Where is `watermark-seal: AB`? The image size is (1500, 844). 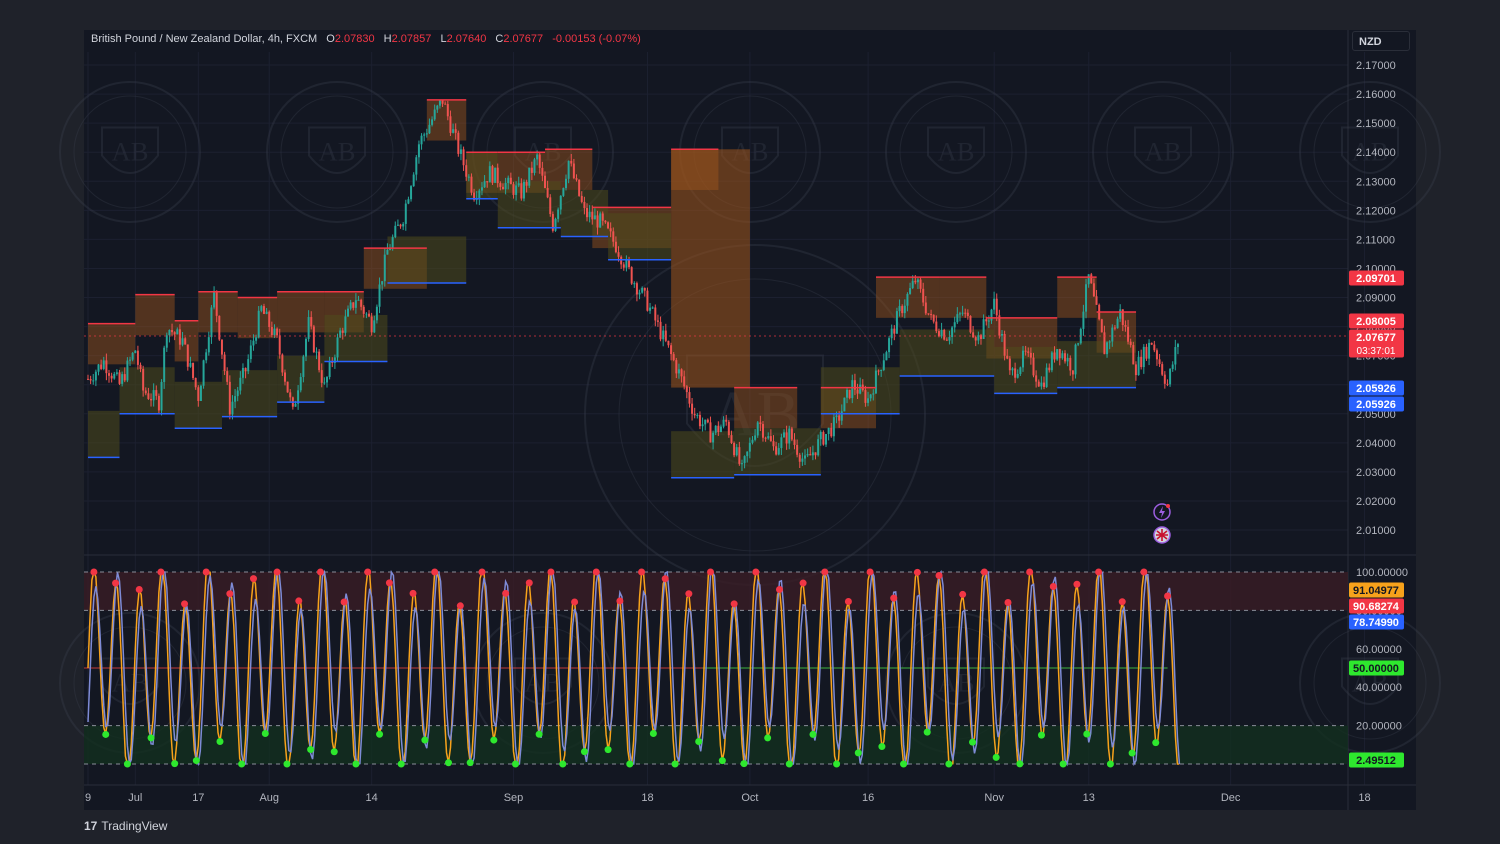 watermark-seal: AB is located at coordinates (337, 152).